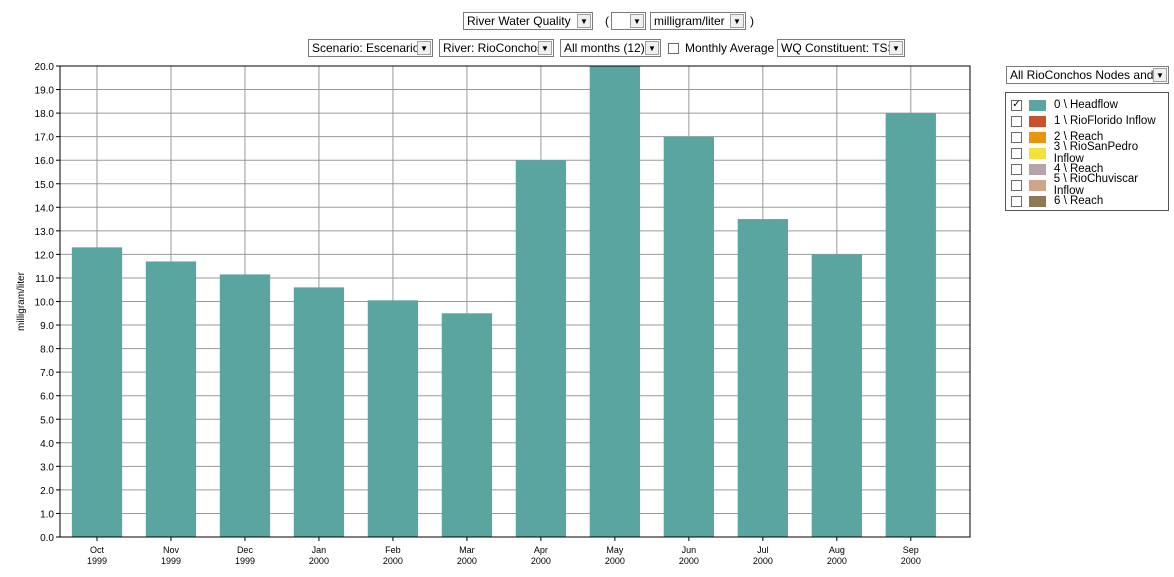 This screenshot has width=1174, height=577. I want to click on x-tick-label: Jun, so click(689, 550).